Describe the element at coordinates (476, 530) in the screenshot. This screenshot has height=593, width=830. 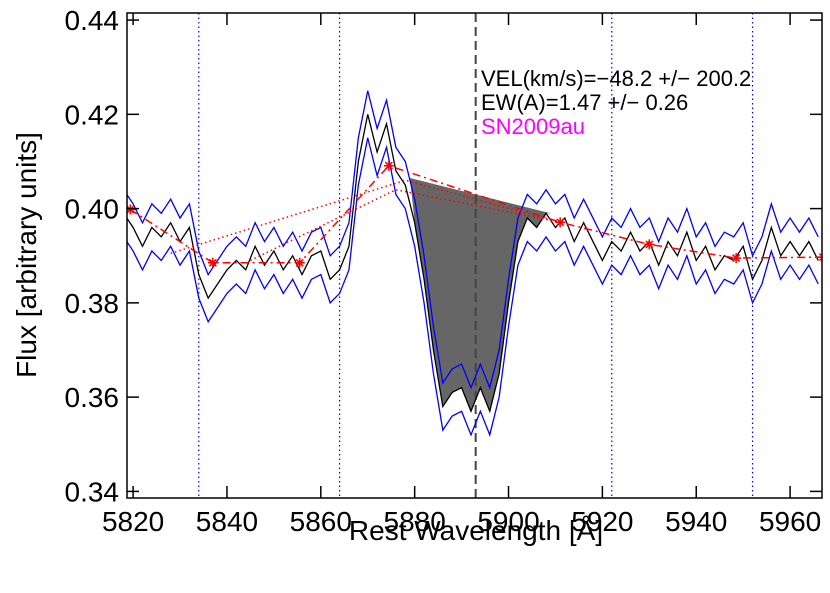
I see `x-axis-label: Rest Wavelength [Å]` at that location.